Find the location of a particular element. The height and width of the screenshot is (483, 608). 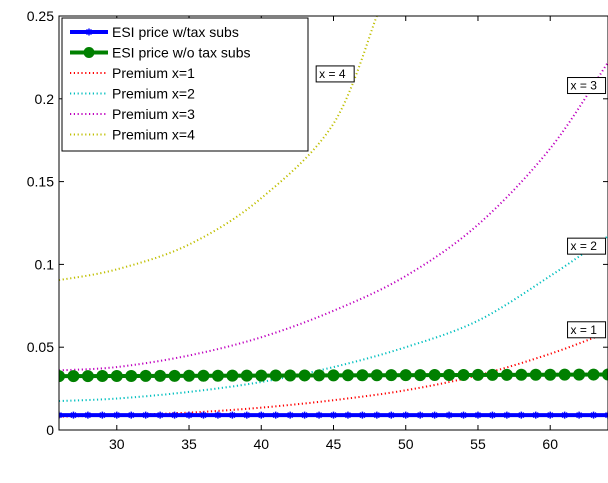

series-markers-esi-price-w-tax-subs is located at coordinates (333, 415).